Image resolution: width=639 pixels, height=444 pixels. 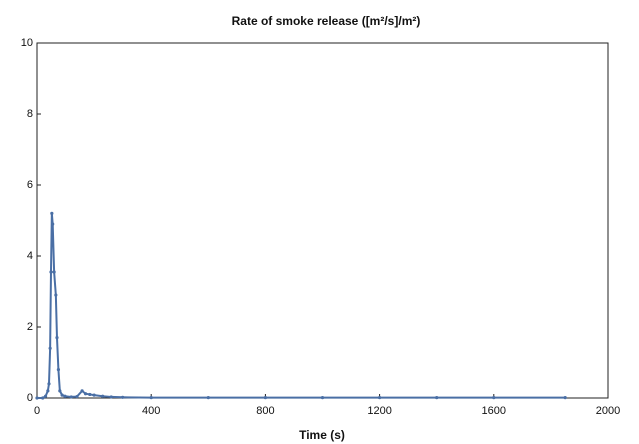 What do you see at coordinates (379, 411) in the screenshot?
I see `x-tick-label: 1200` at bounding box center [379, 411].